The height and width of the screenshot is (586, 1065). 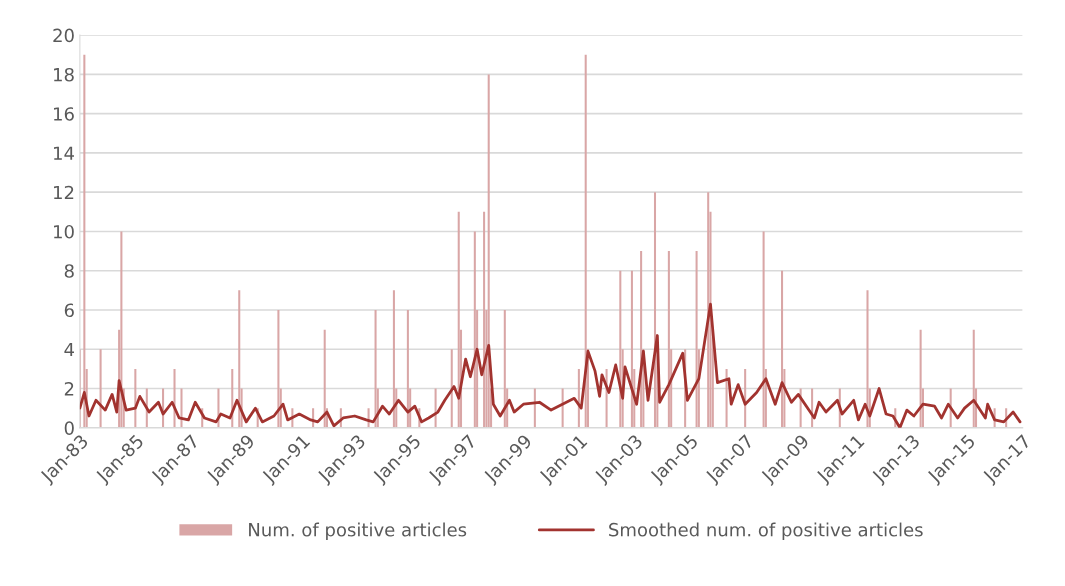 What do you see at coordinates (69, 428) in the screenshot?
I see `y-tick-label: 0` at bounding box center [69, 428].